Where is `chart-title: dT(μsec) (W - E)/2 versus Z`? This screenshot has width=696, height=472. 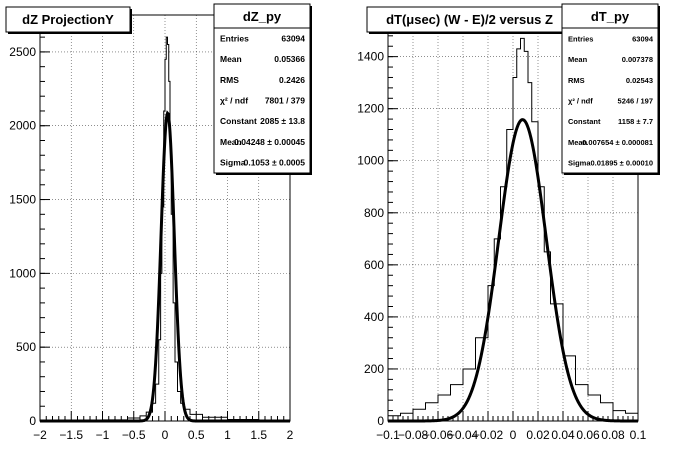
chart-title: dT(μsec) (W - E)/2 versus Z is located at coordinates (469, 19).